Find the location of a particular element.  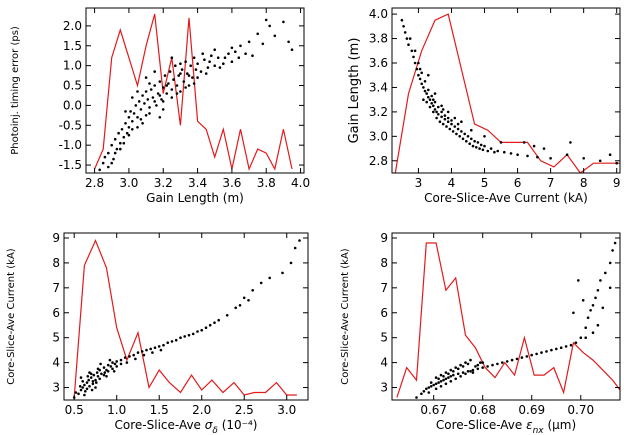

y-tick-label: 8 is located at coordinates (56, 263).